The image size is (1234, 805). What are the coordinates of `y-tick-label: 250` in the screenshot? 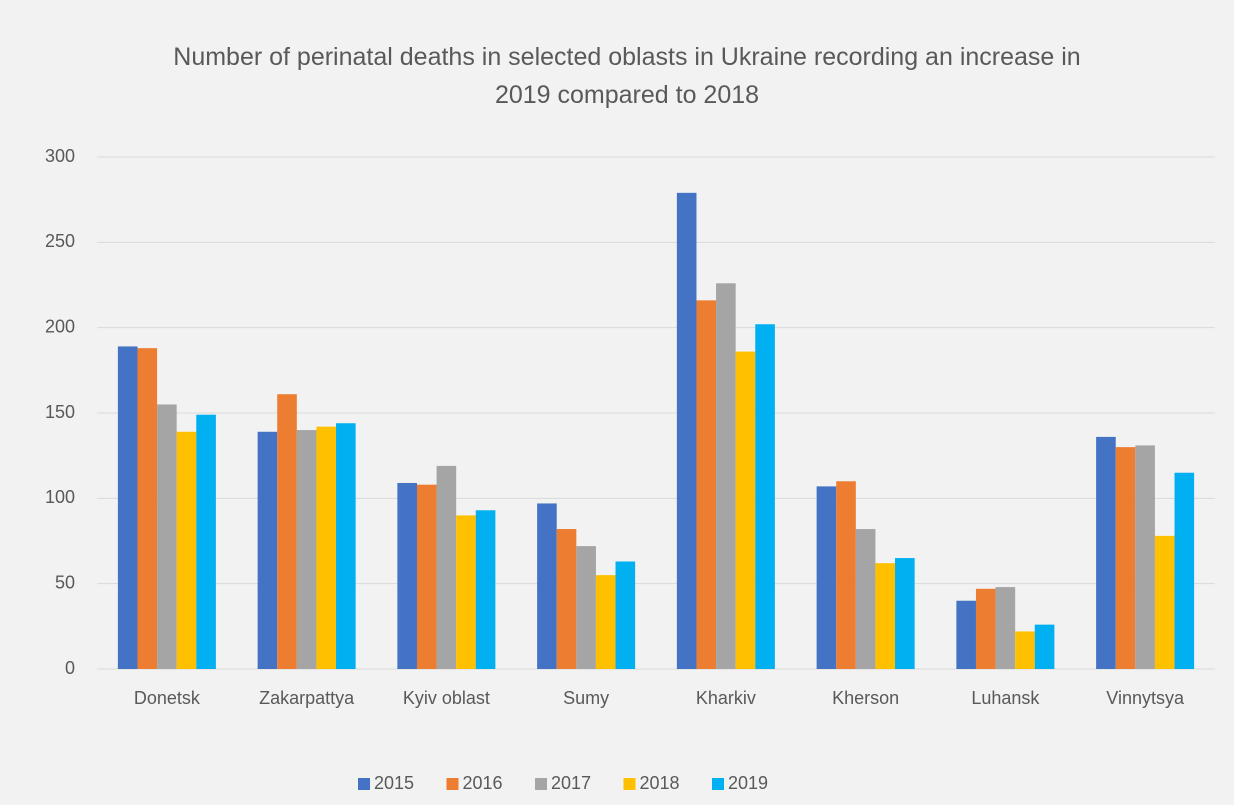 It's located at (60, 241).